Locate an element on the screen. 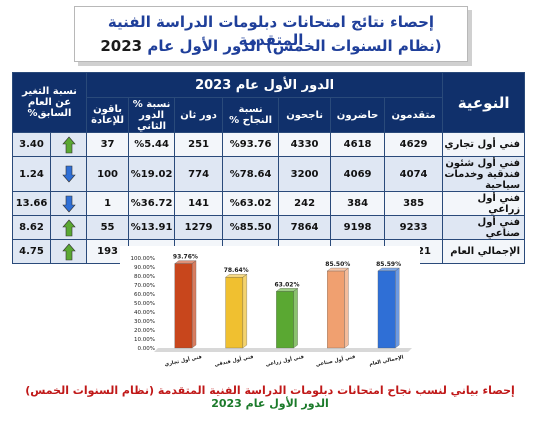 This screenshot has width=540, height=432. second-round-rate-header: نسبة % الدور الثاني is located at coordinates (152, 115).